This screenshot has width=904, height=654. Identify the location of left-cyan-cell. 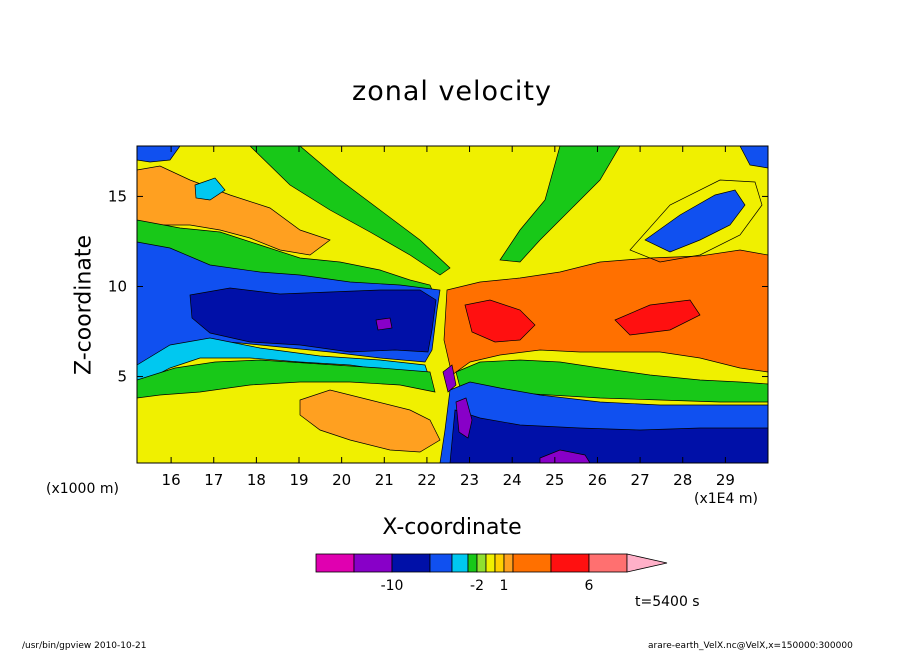
(210, 189).